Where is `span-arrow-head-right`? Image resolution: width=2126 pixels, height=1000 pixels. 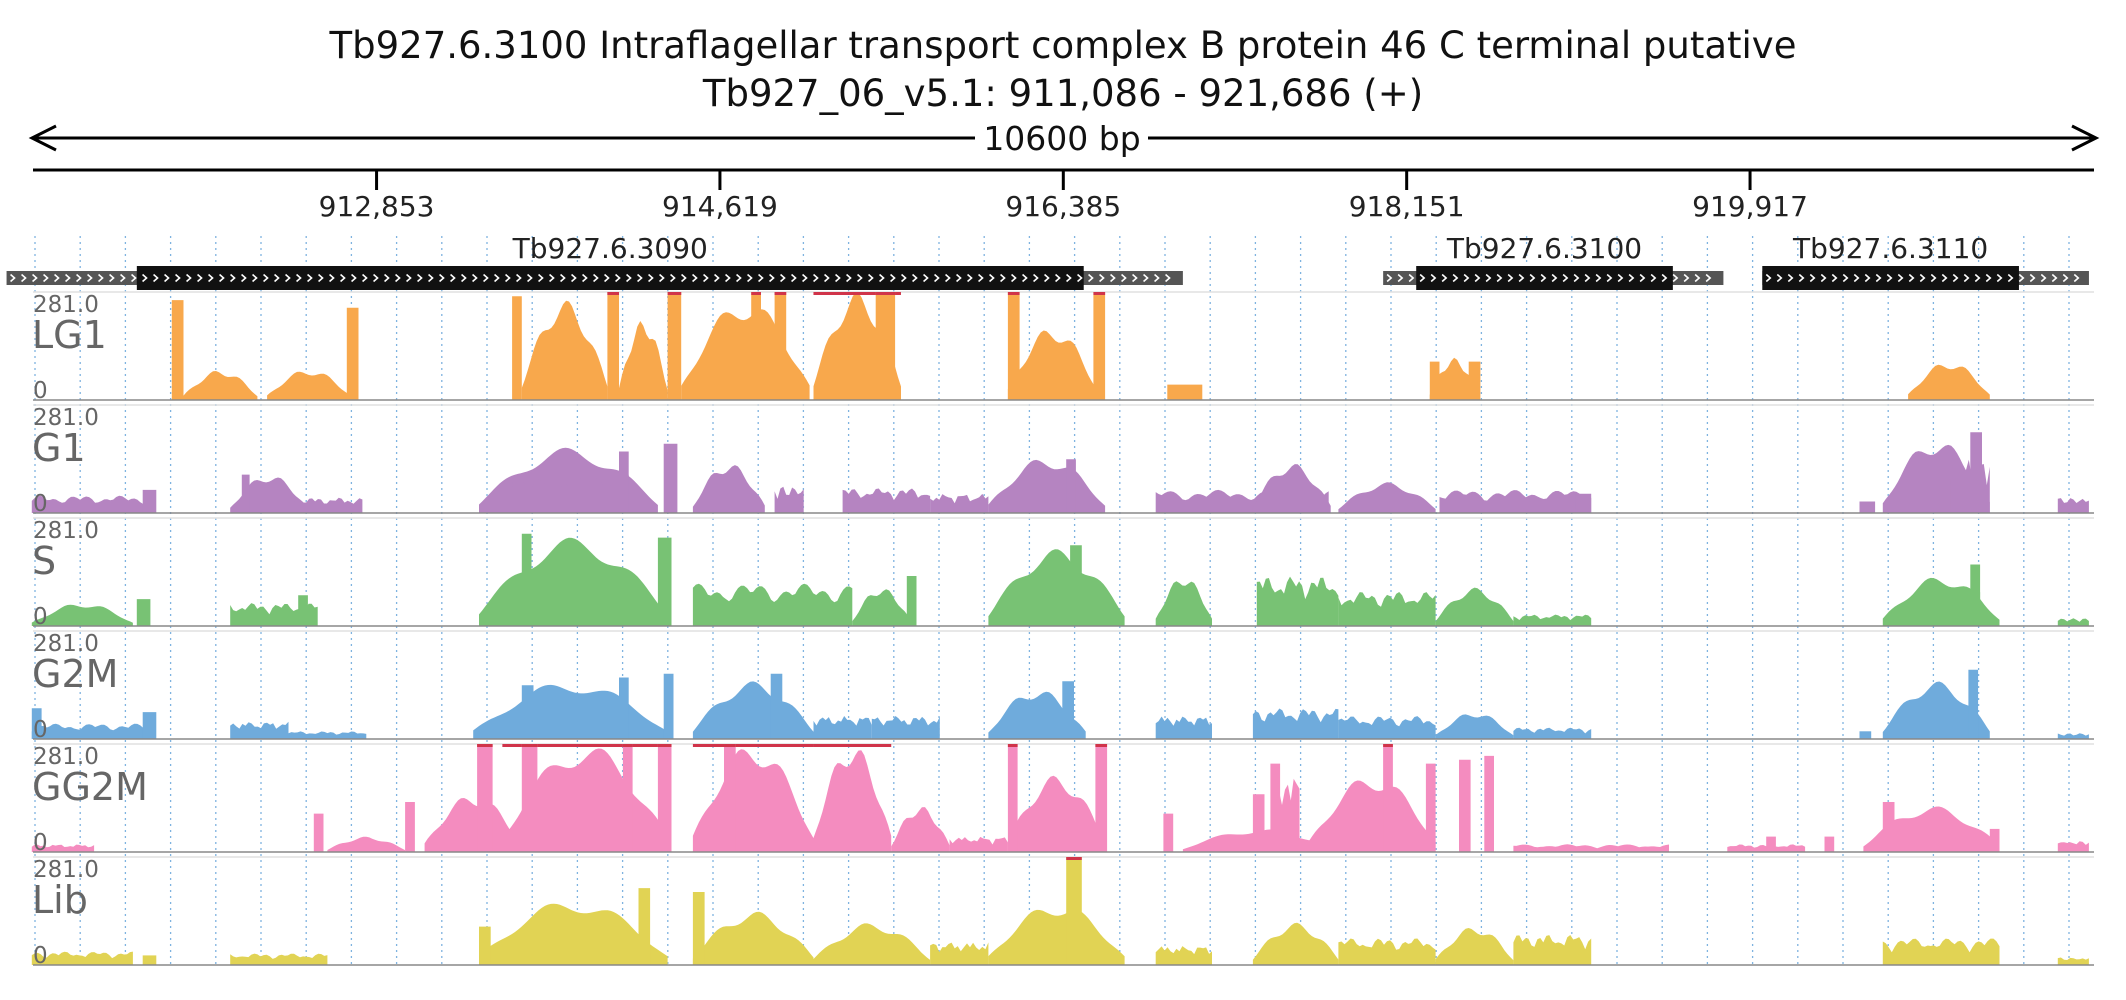 span-arrow-head-right is located at coordinates (2085, 138).